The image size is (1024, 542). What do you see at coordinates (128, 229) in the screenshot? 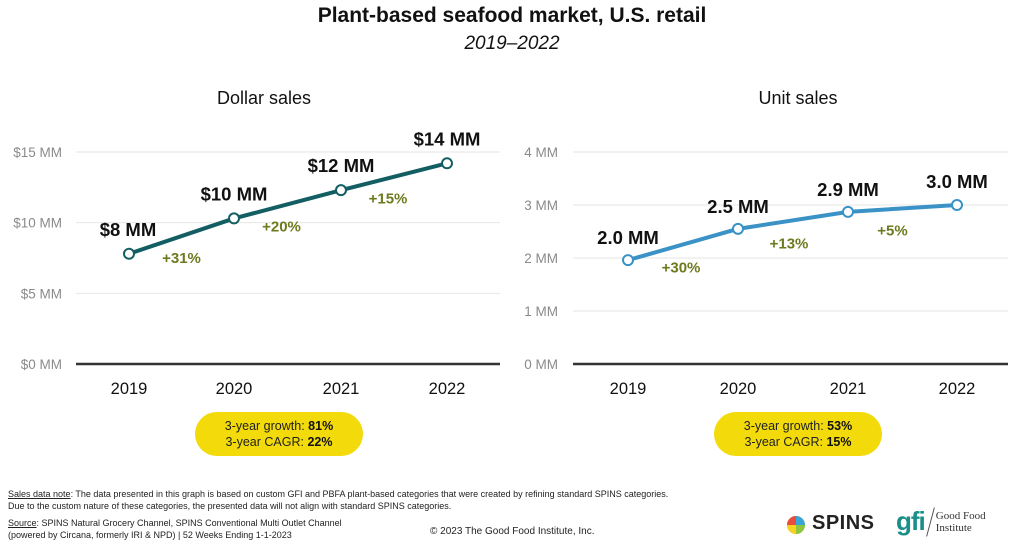
I see `dollar-value-label: $8 MM` at bounding box center [128, 229].